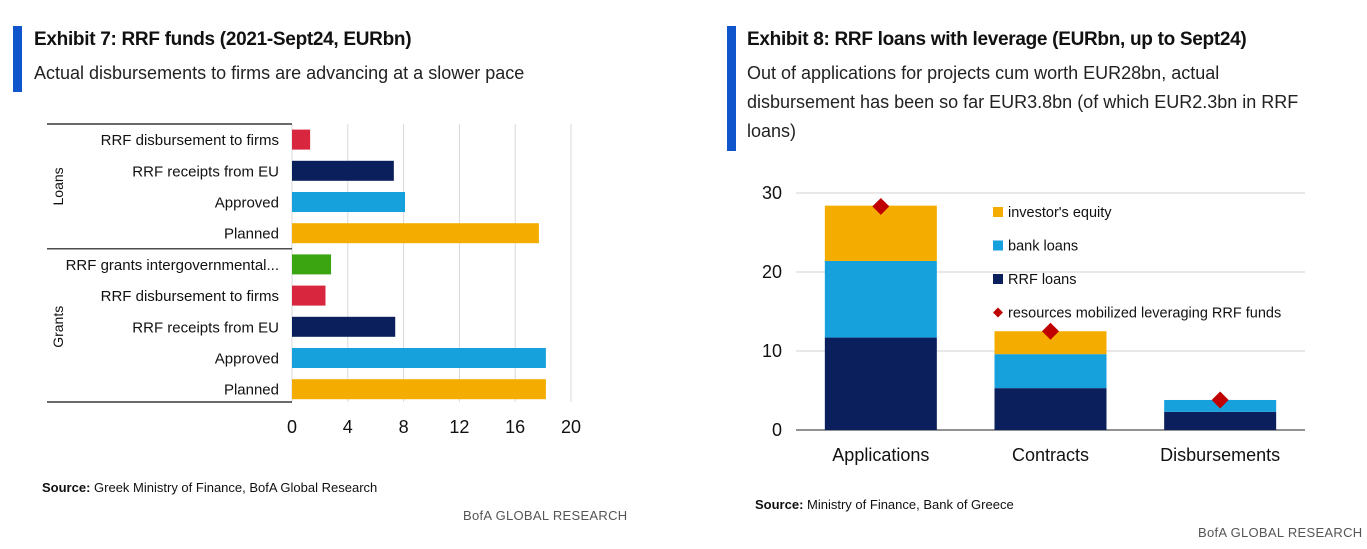 This screenshot has width=1367, height=549. I want to click on x-tick-label: 12, so click(459, 427).